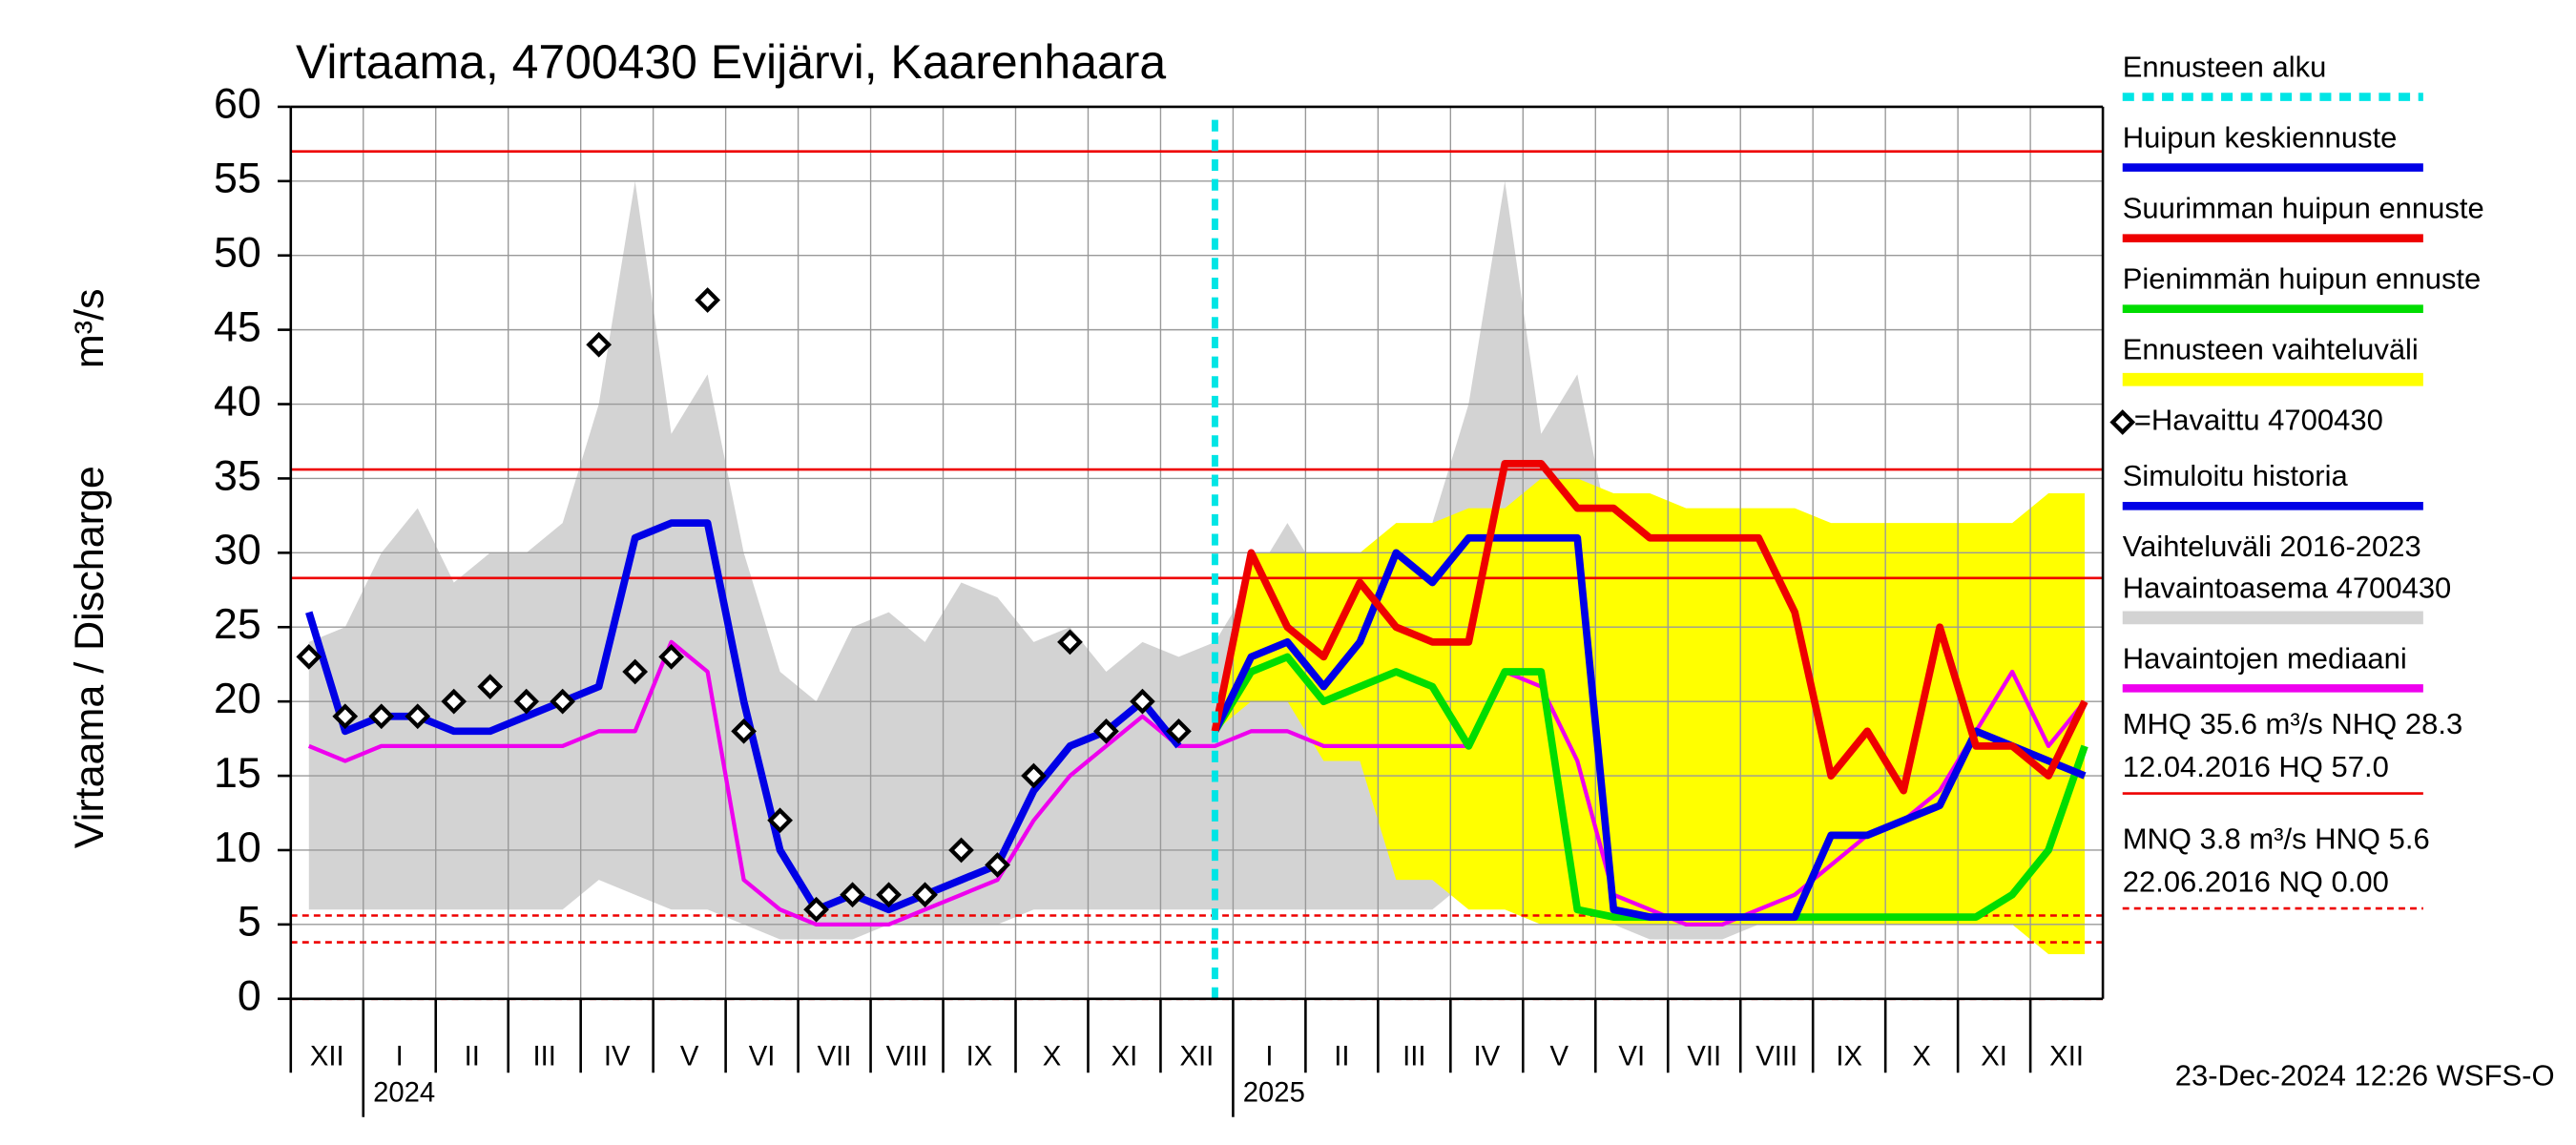  What do you see at coordinates (2303, 208) in the screenshot?
I see `legend-label: Suurimman huipun ennuste` at bounding box center [2303, 208].